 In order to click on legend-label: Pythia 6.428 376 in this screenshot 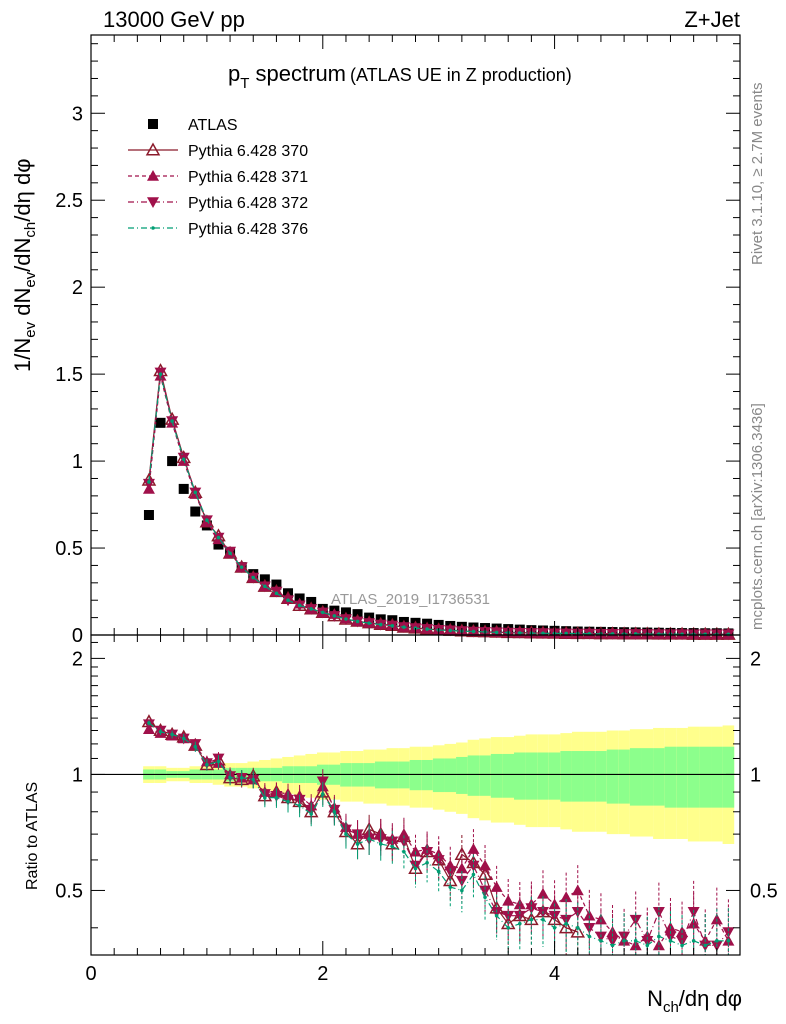, I will do `click(248, 229)`.